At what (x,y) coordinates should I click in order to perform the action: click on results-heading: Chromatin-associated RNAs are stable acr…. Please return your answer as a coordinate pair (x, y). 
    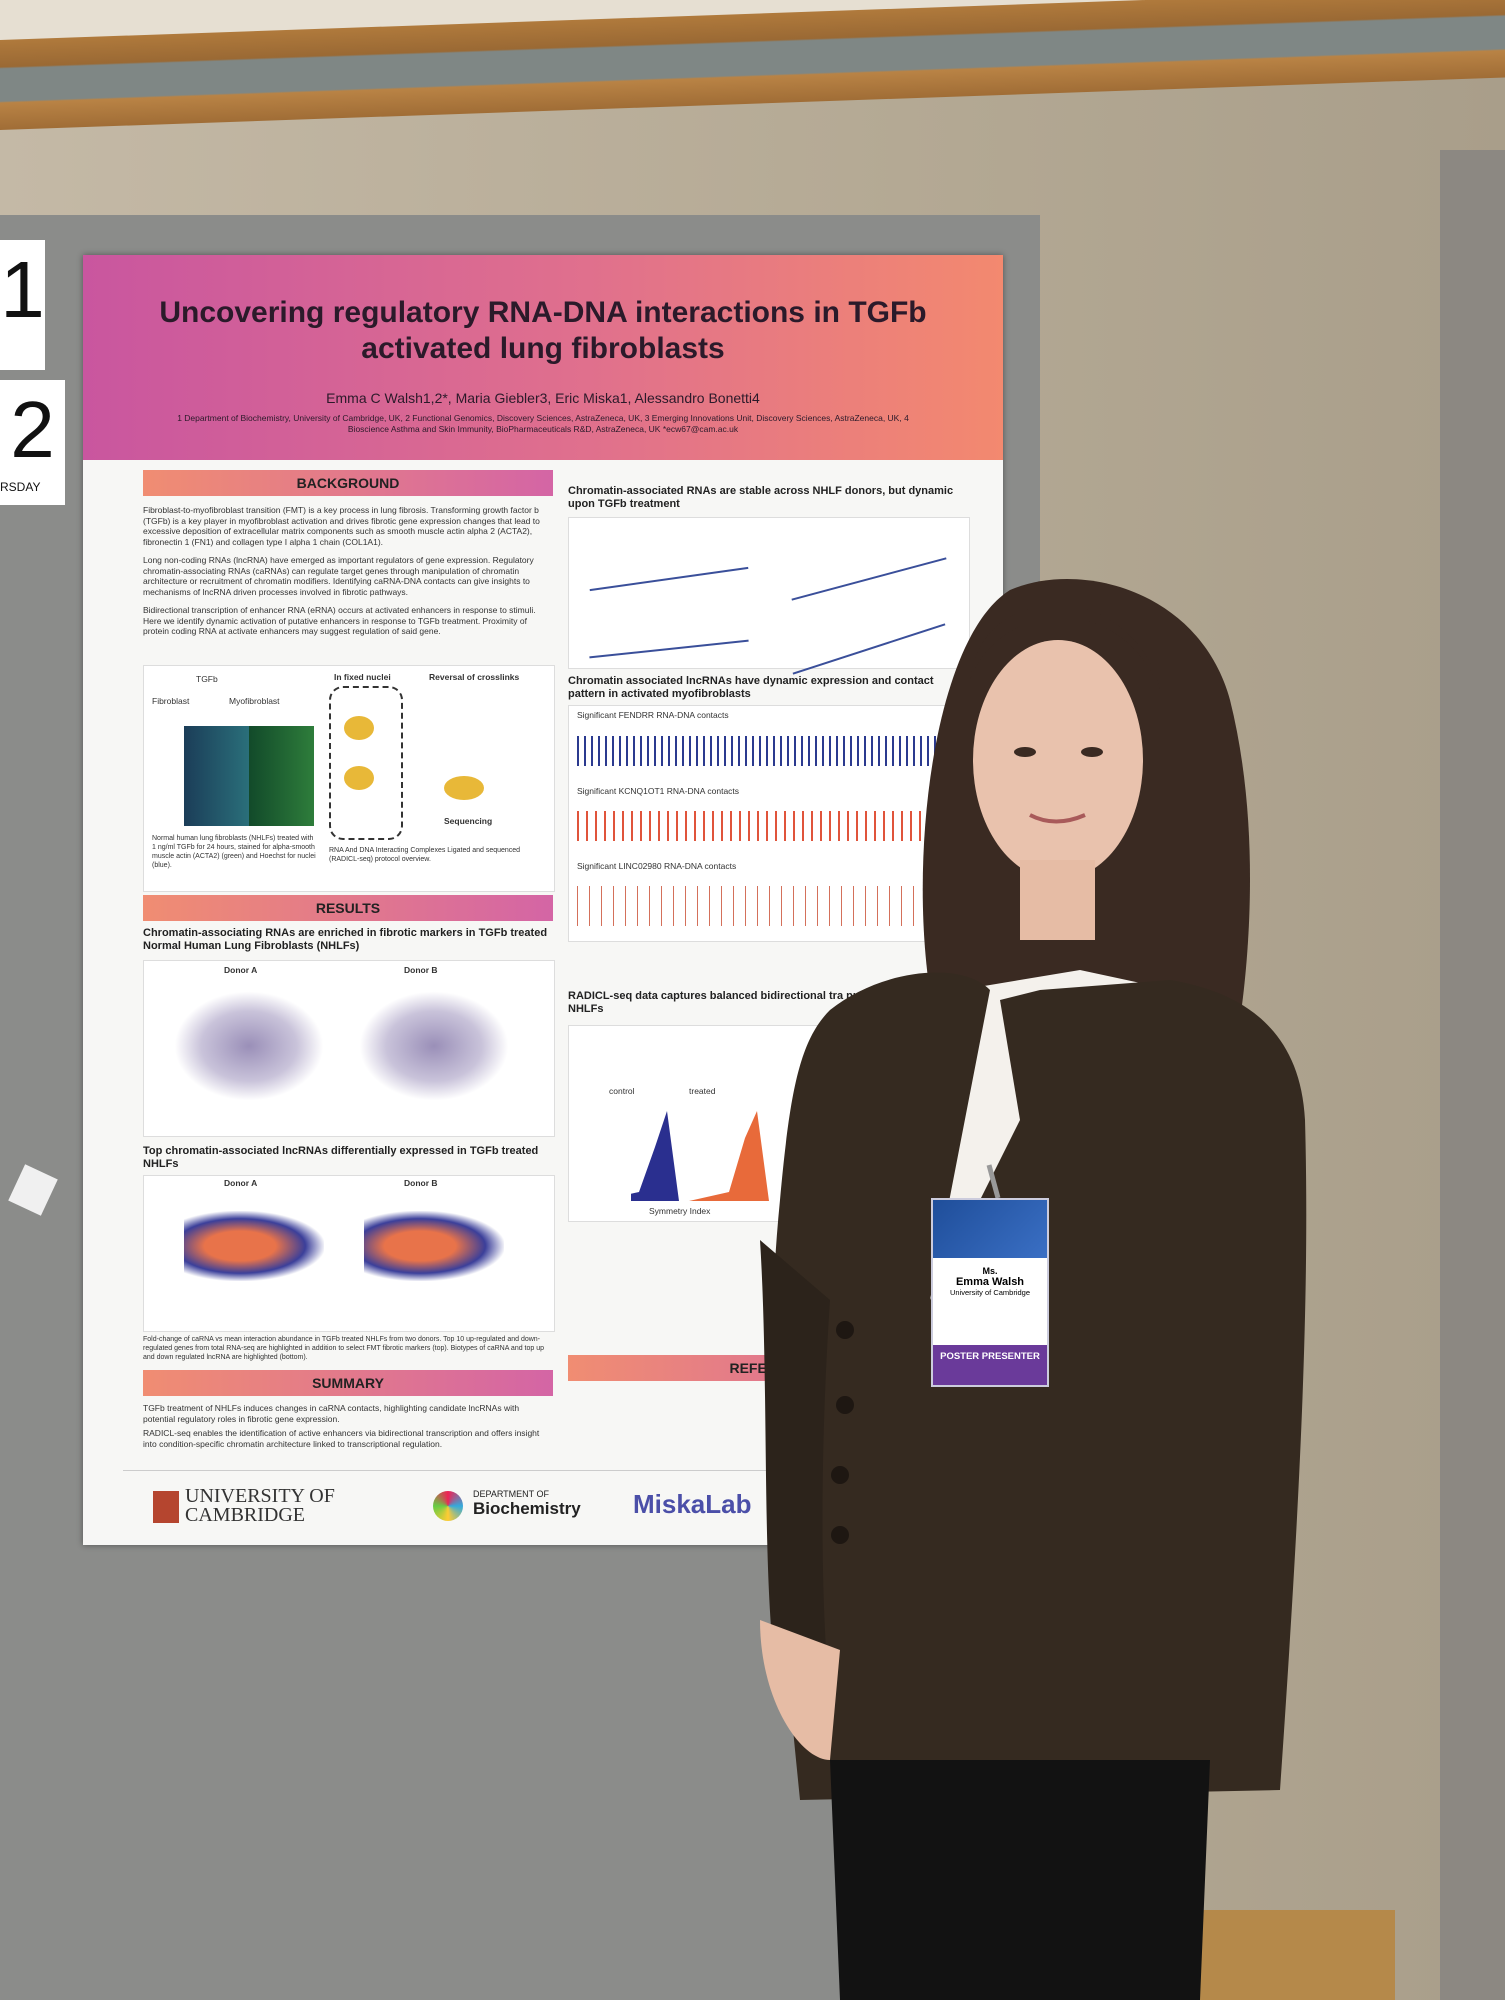
    Looking at the image, I should click on (761, 497).